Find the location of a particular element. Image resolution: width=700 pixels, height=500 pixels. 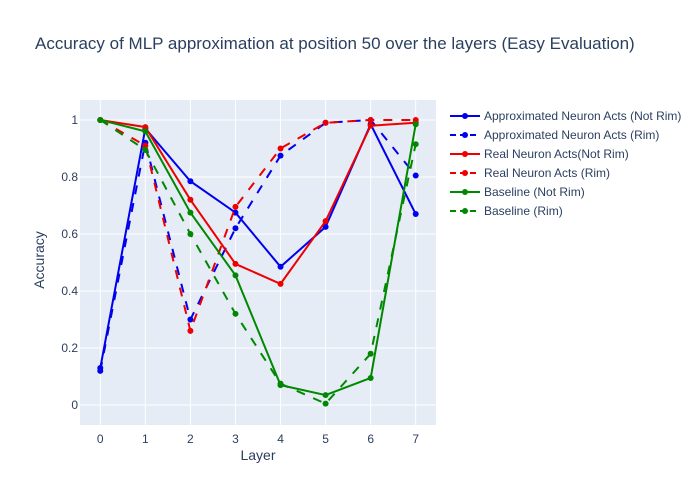

legend-item: Baseline (Rim) is located at coordinates (564, 210).